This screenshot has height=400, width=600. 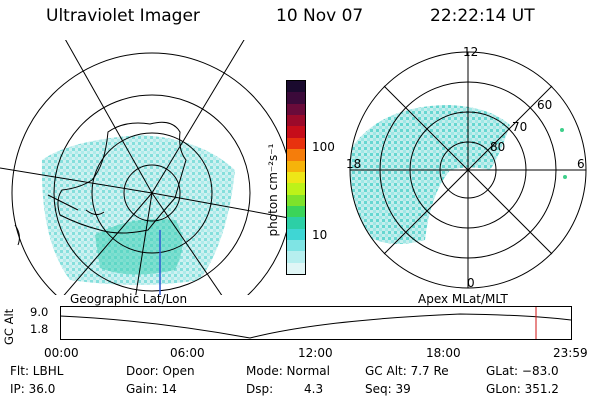 I want to click on timeline-xtick-2359: 23:59, so click(x=570, y=353).